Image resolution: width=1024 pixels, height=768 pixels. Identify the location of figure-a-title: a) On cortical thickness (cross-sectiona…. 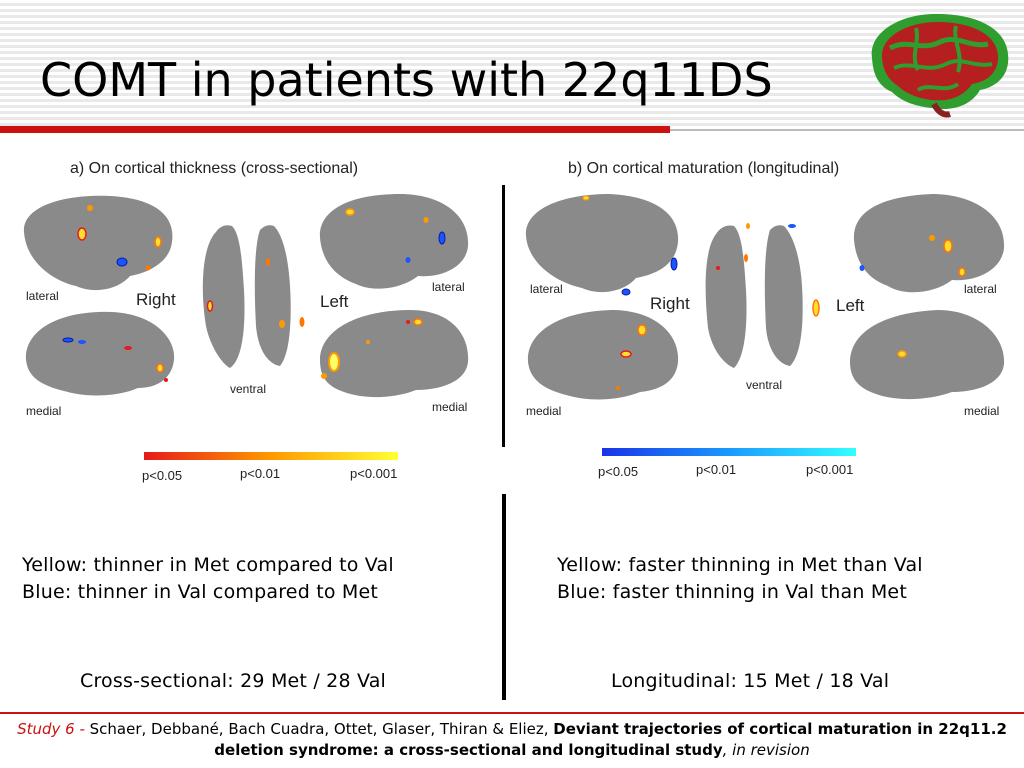
(214, 168).